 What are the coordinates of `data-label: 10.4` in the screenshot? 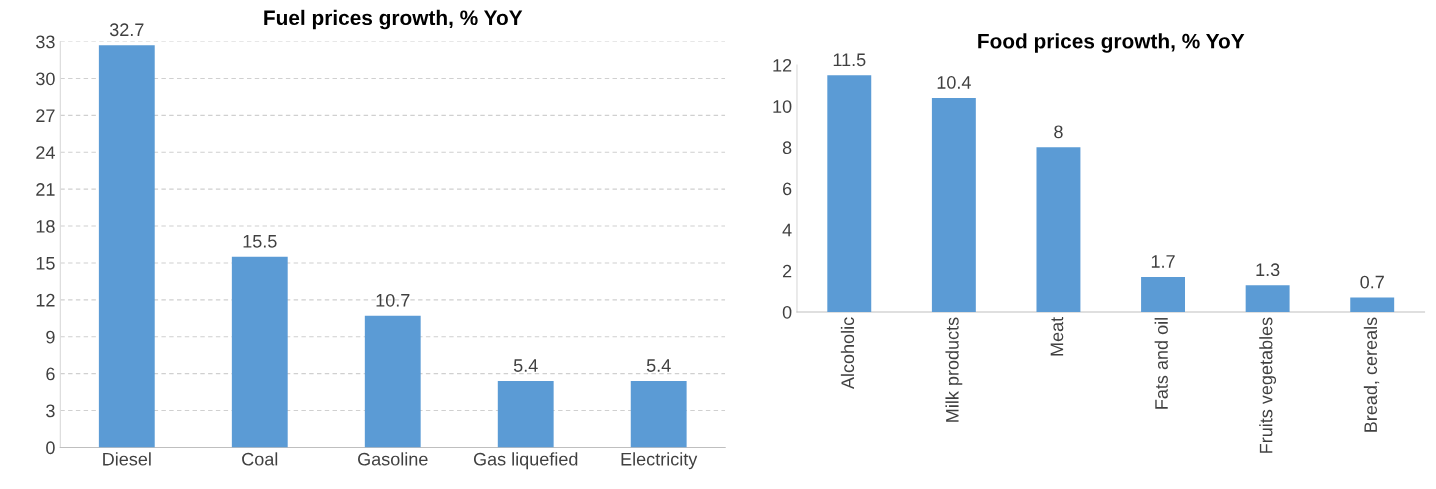 It's located at (954, 82).